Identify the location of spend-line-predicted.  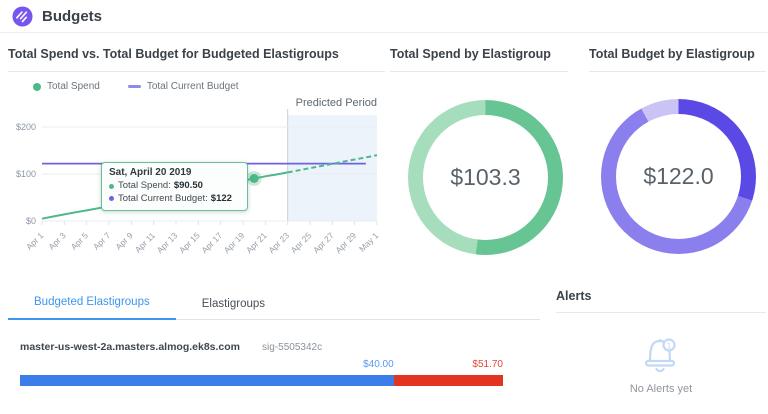
(332, 164).